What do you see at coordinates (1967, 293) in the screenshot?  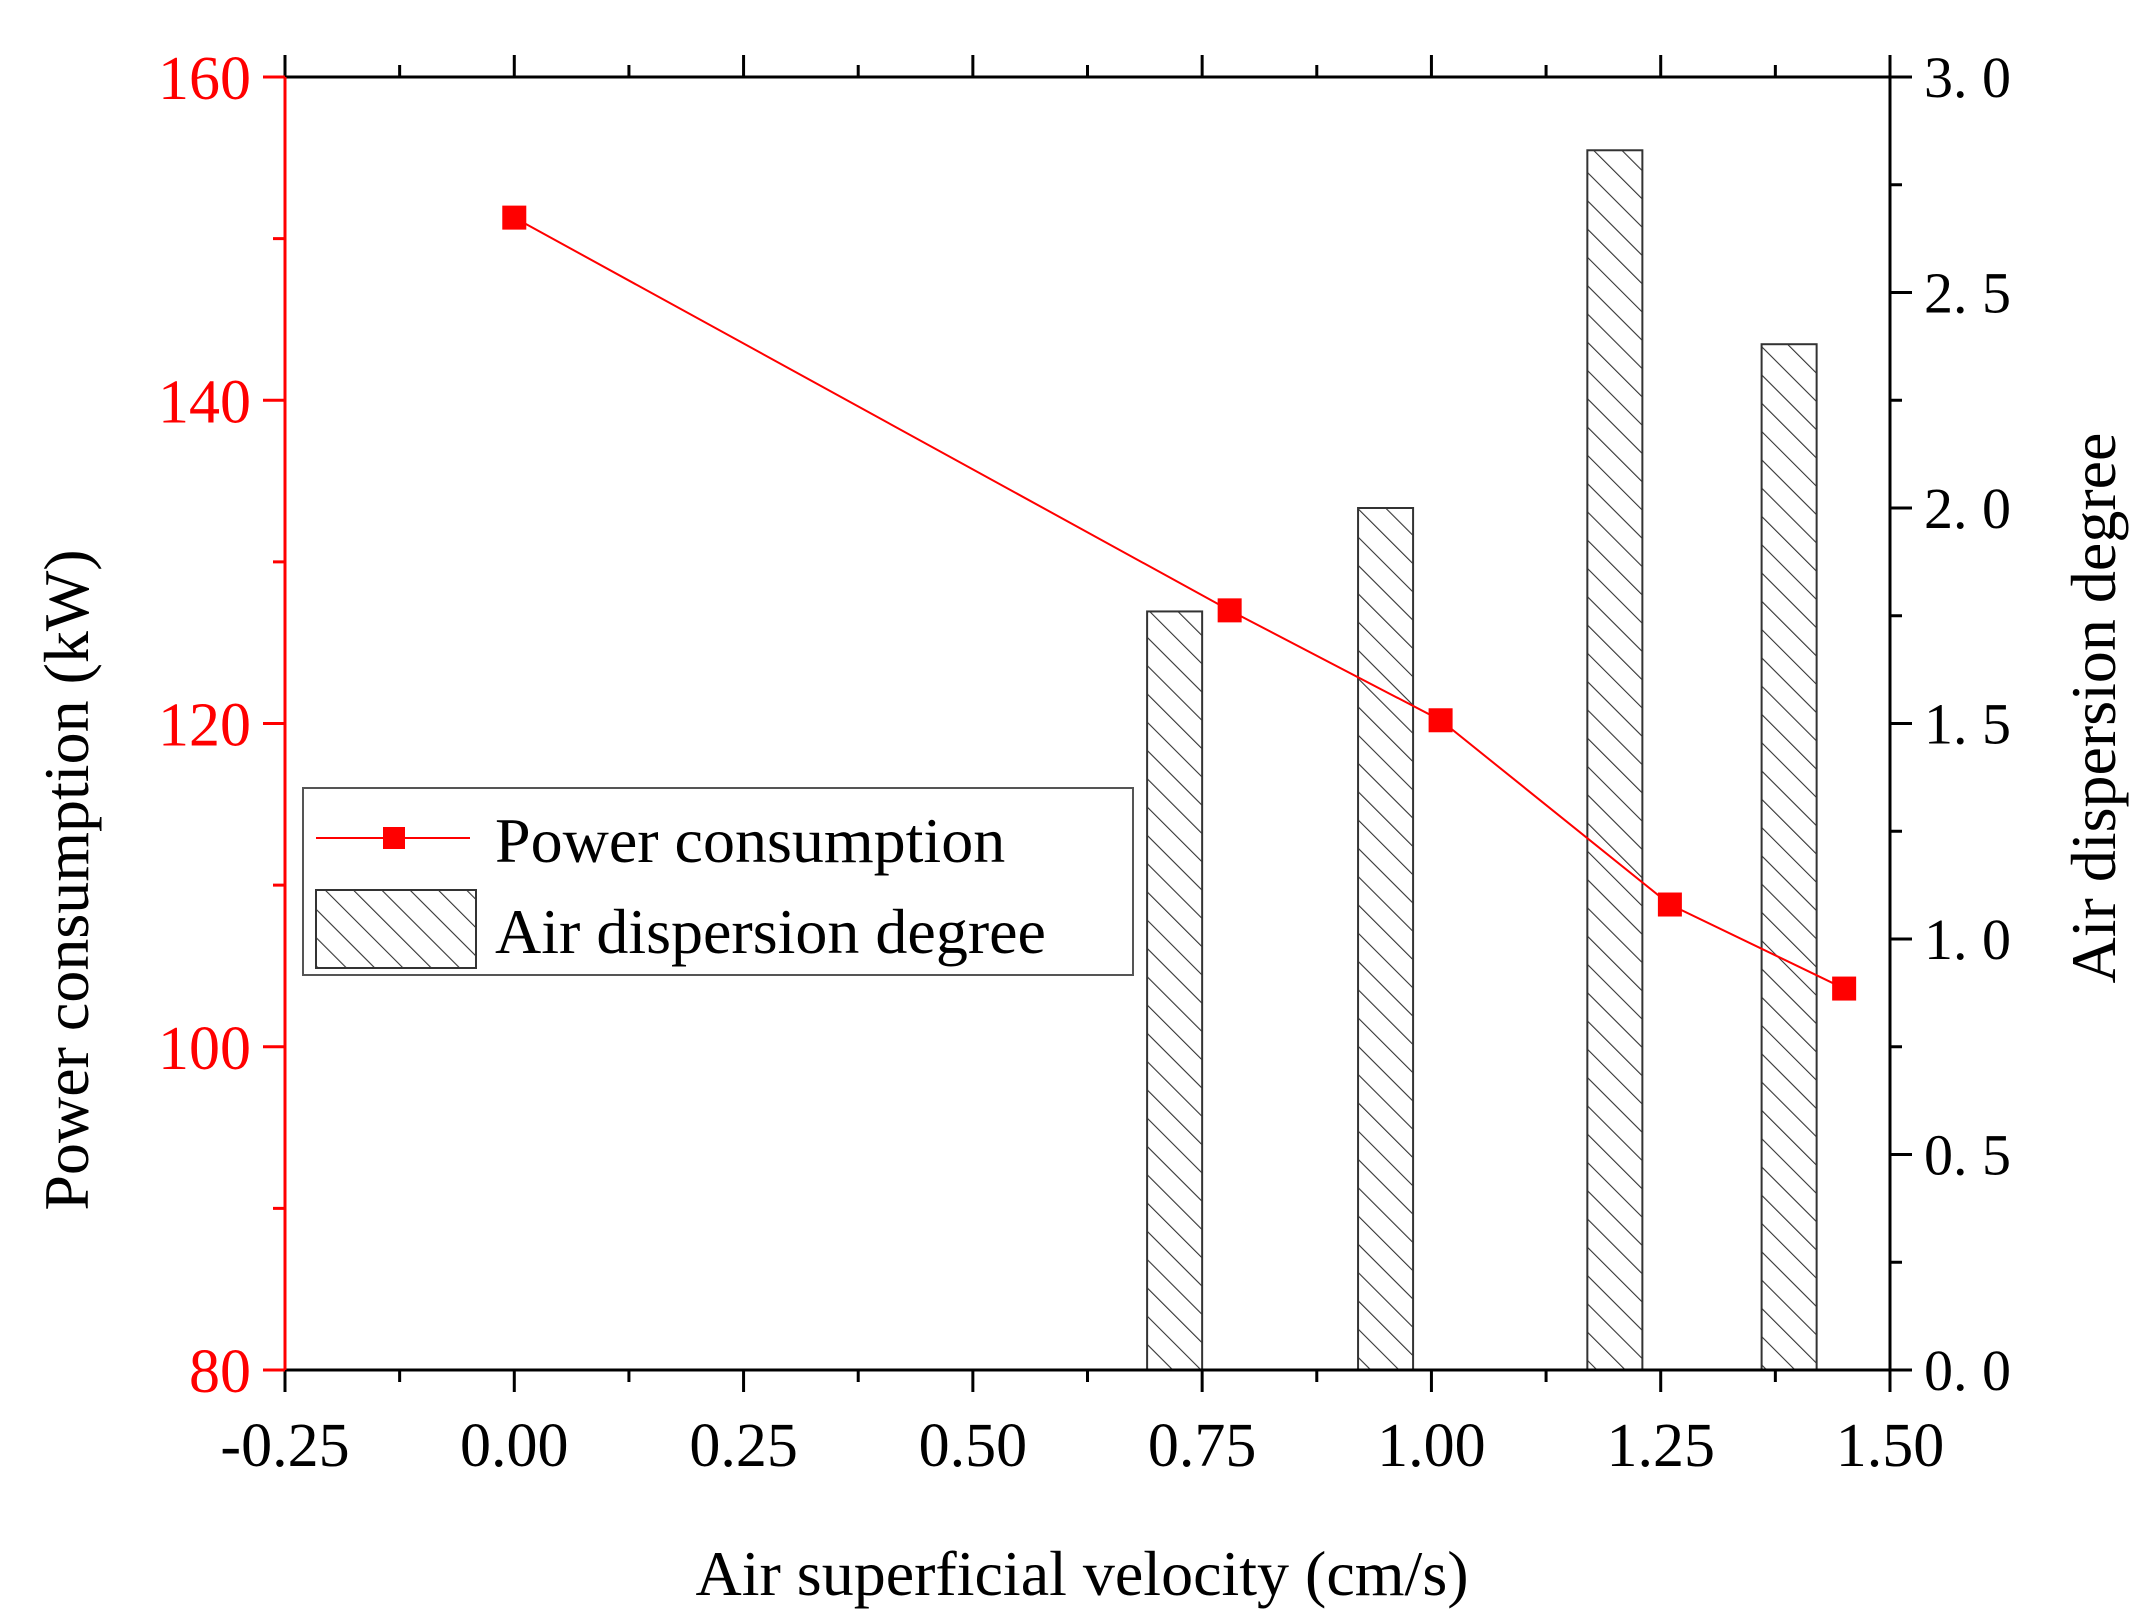 I see `y-right-tick-label-5: 2. 5` at bounding box center [1967, 293].